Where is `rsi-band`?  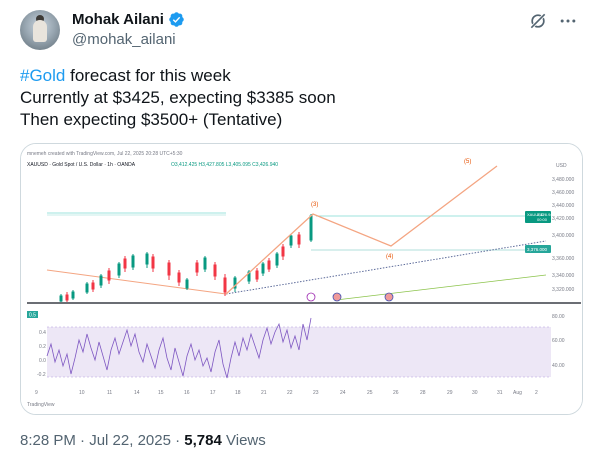
rsi-band is located at coordinates (299, 352).